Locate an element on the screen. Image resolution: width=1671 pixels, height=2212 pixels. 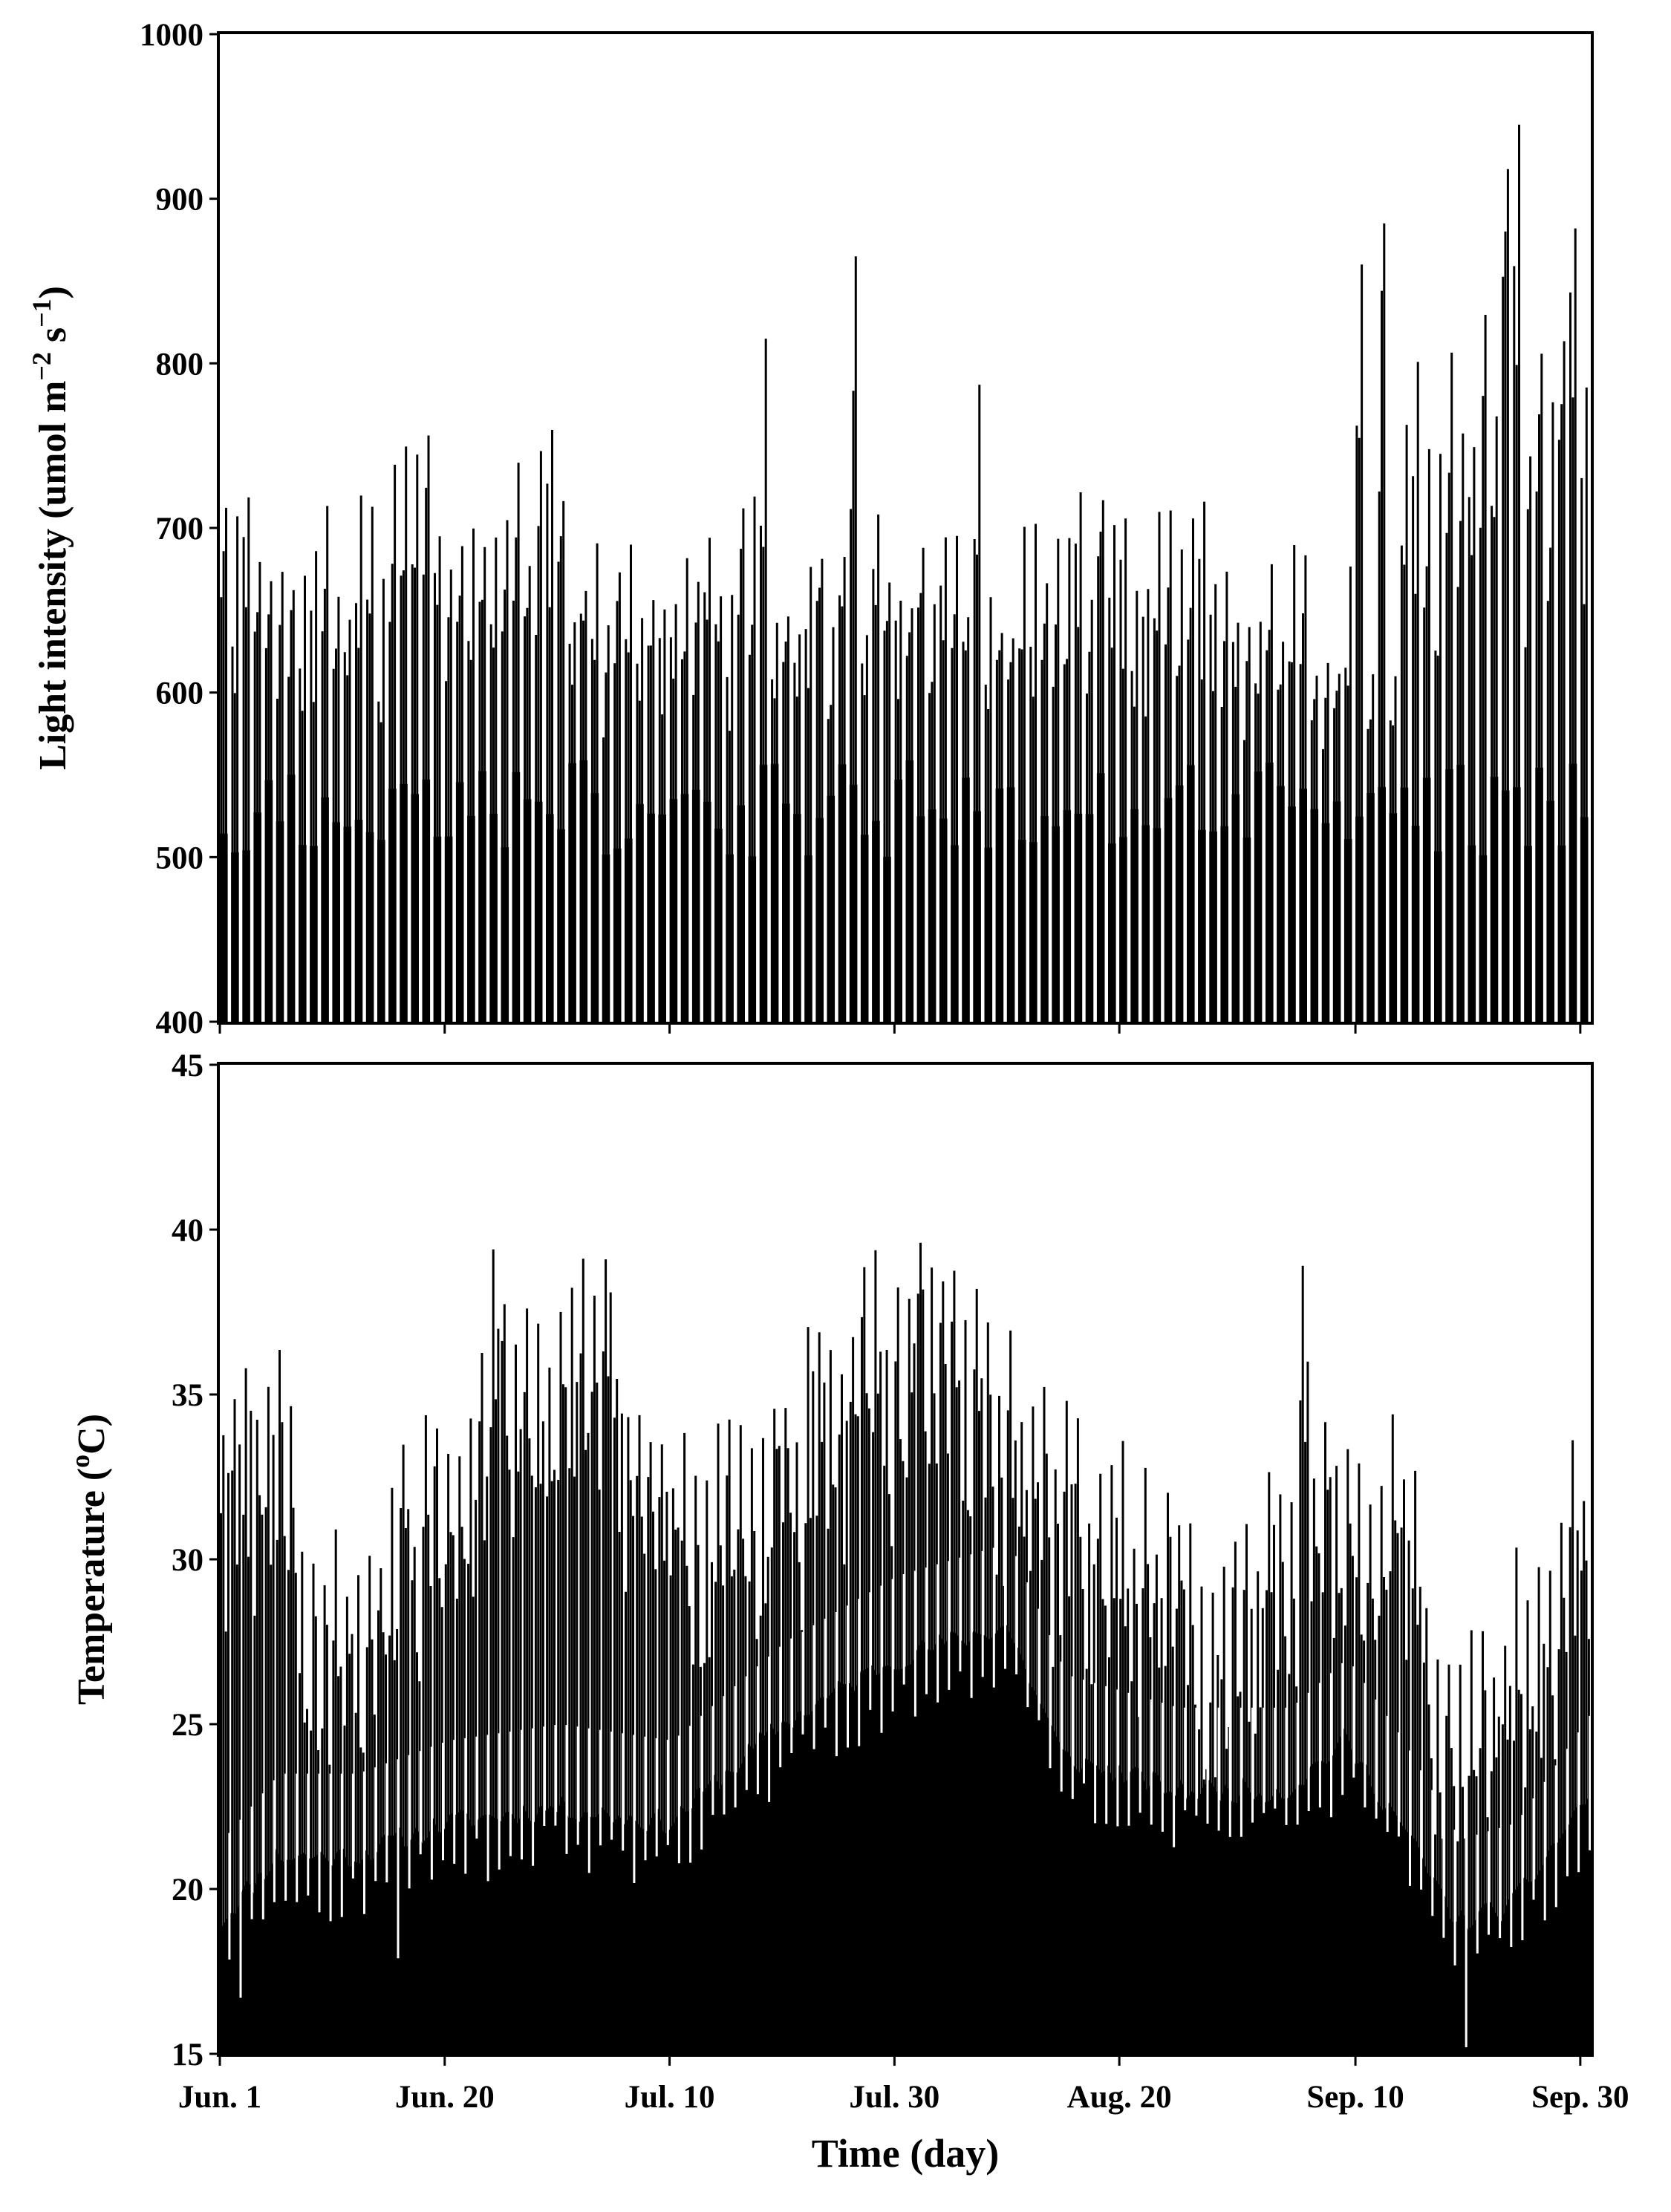
light-y-tick-label: 800 is located at coordinates (180, 365).